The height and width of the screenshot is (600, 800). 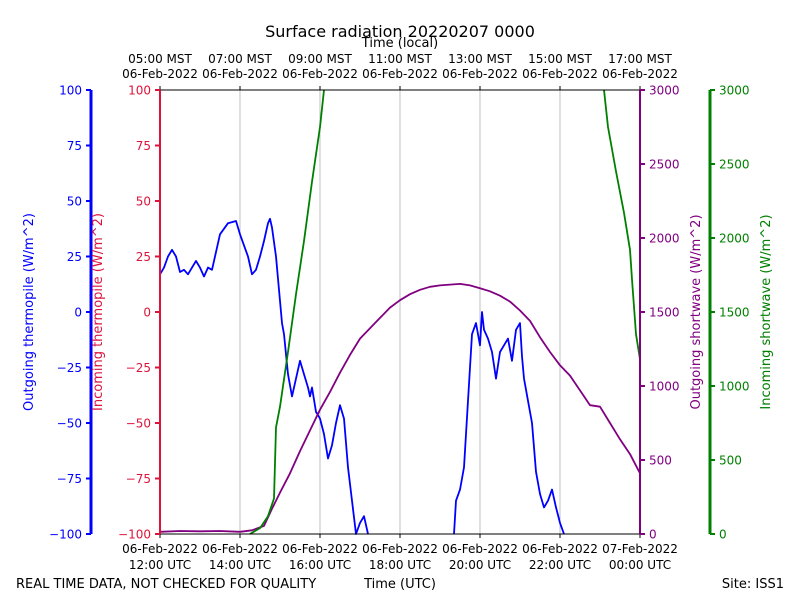 I want to click on y-tick-label-incoming_thermopile: 0, so click(x=147, y=313).